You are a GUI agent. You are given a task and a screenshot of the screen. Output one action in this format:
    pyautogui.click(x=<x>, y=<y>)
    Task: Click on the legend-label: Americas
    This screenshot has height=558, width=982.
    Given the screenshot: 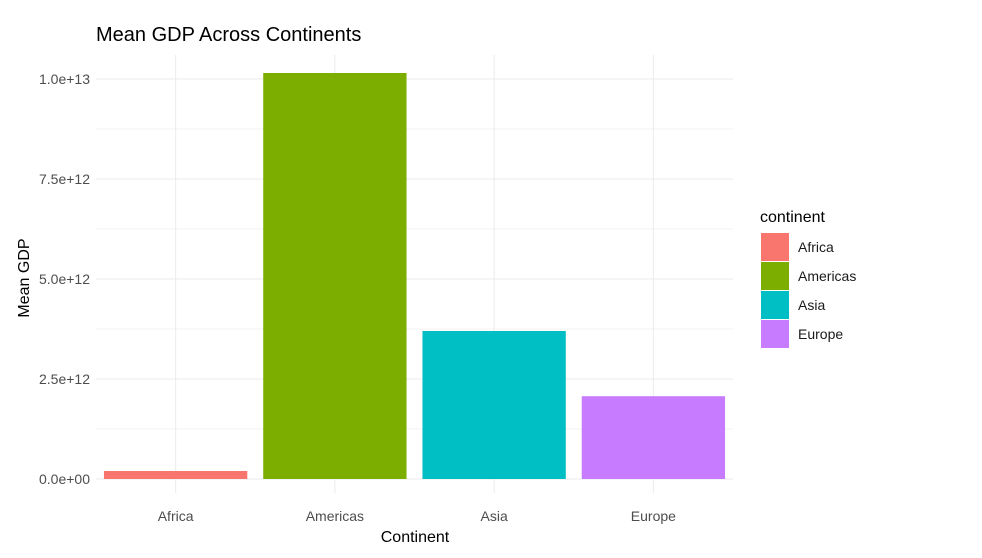 What is the action you would take?
    pyautogui.click(x=827, y=276)
    